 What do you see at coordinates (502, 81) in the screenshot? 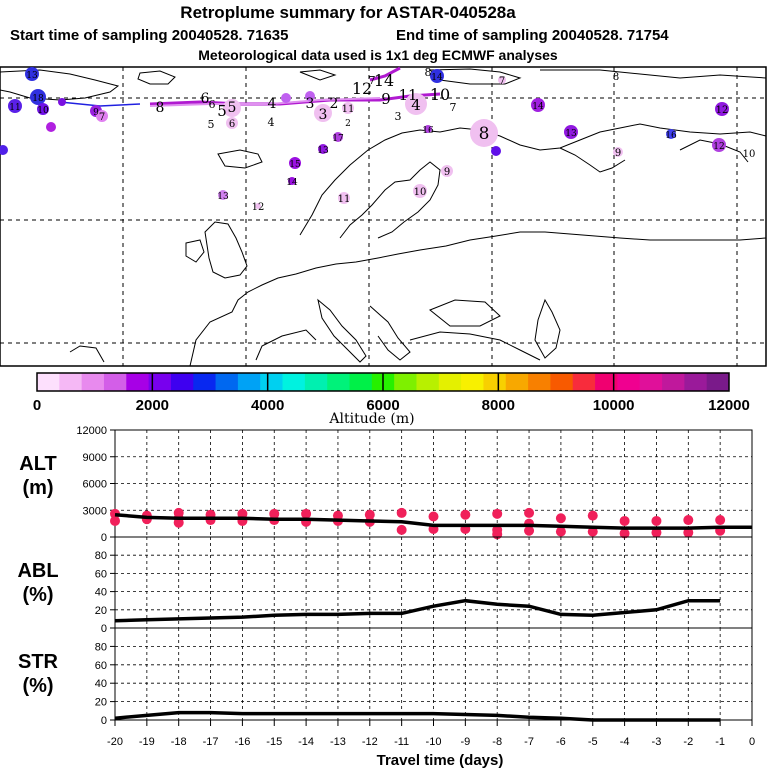
I see `map-label-32: 7` at bounding box center [502, 81].